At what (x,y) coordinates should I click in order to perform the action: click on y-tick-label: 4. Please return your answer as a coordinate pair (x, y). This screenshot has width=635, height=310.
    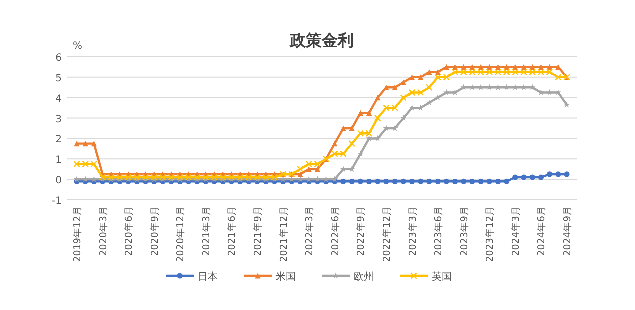
    Looking at the image, I should click on (59, 99).